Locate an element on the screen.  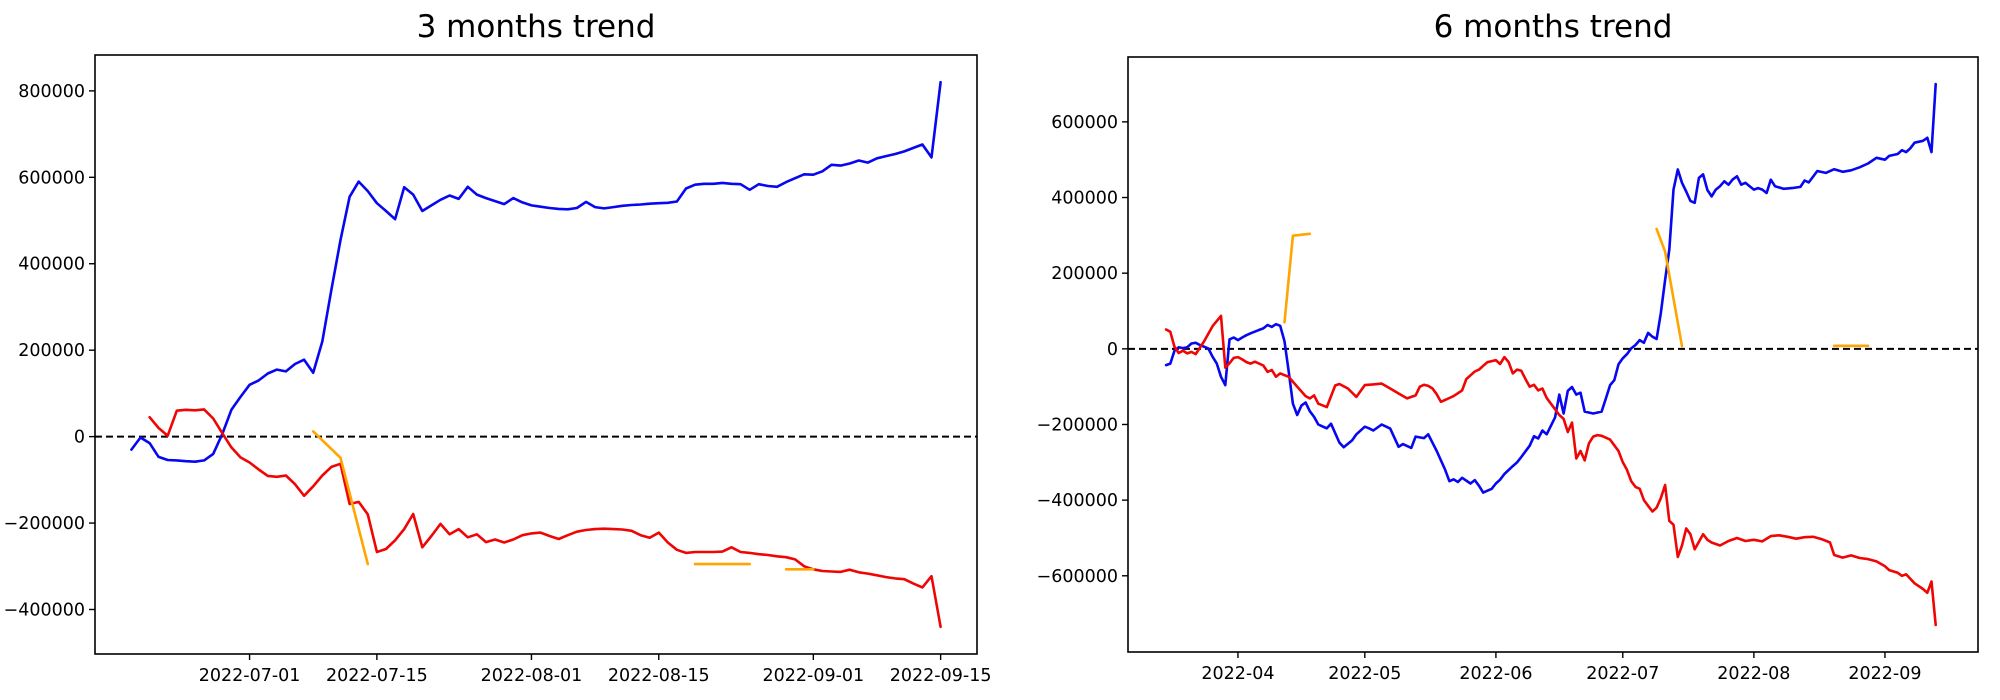
x-tick-label: 2022-09-01 is located at coordinates (813, 676).